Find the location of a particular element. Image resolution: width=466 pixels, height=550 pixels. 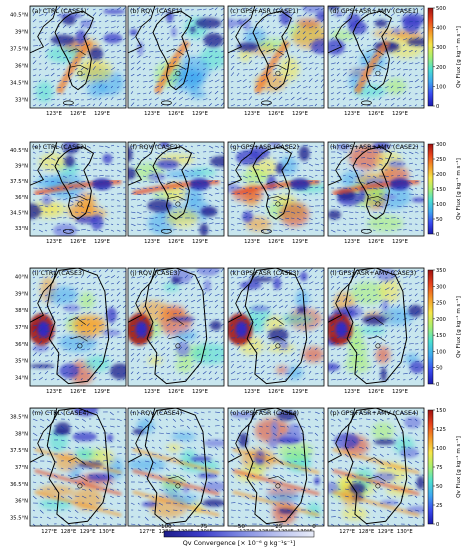

panel-1-2: (b) RQV (CASE1) 123°E 126°E 129°E is located at coordinates (176, 61).